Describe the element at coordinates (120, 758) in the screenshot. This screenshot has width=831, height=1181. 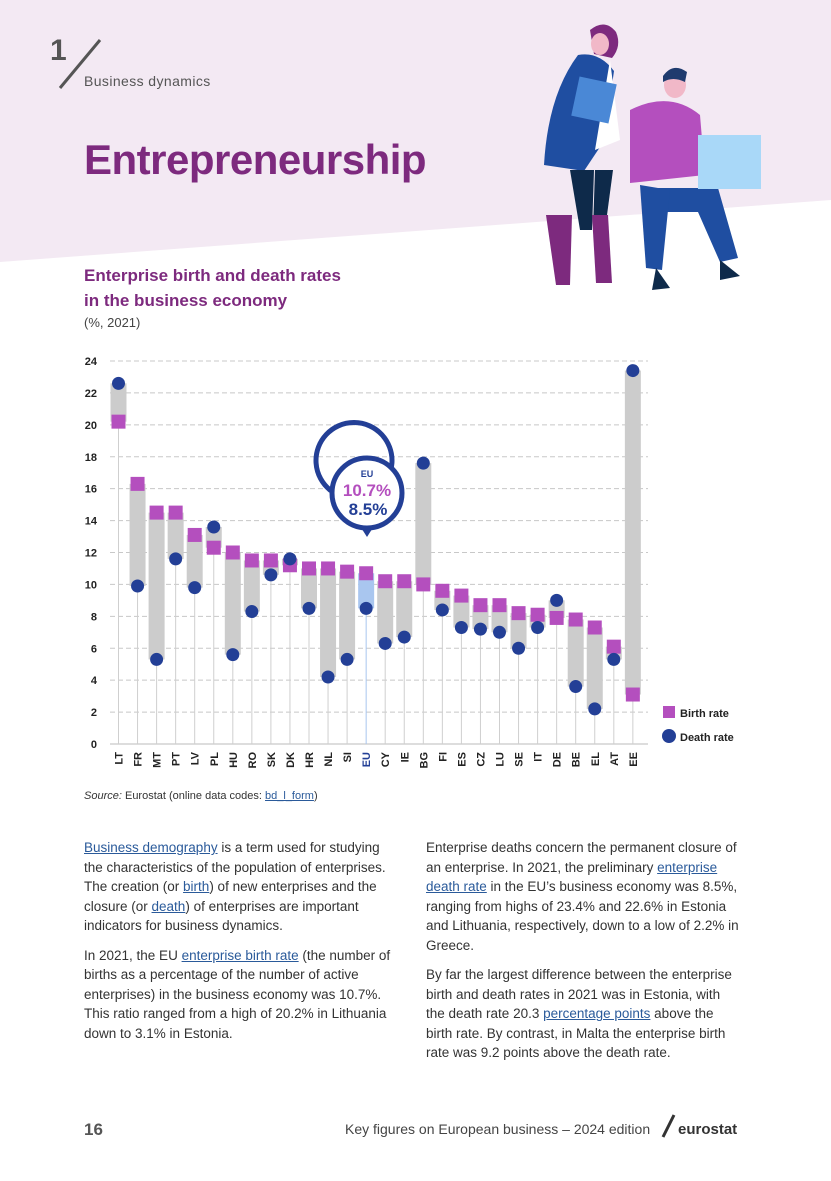
I see `x-tick-label-LT: LT` at that location.